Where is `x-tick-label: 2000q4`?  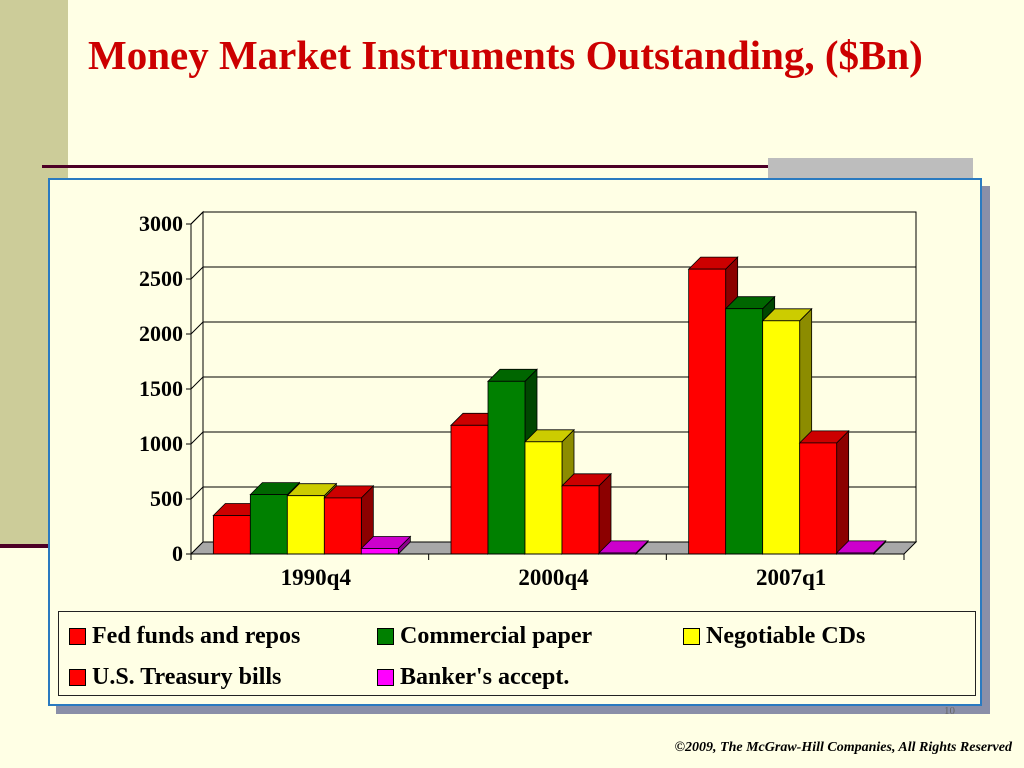 x-tick-label: 2000q4 is located at coordinates (553, 577).